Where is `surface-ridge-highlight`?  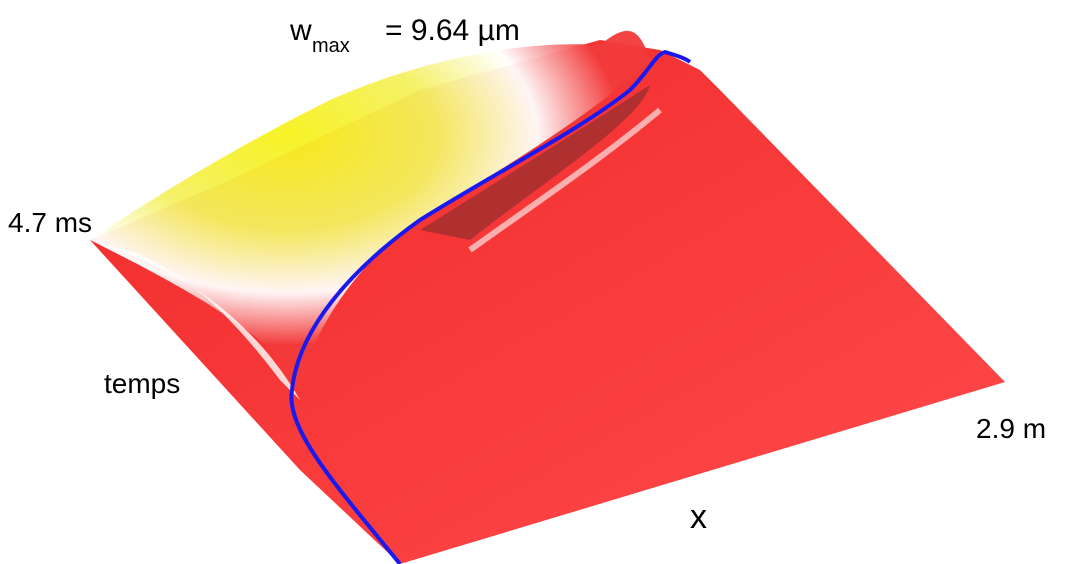 surface-ridge-highlight is located at coordinates (565, 180).